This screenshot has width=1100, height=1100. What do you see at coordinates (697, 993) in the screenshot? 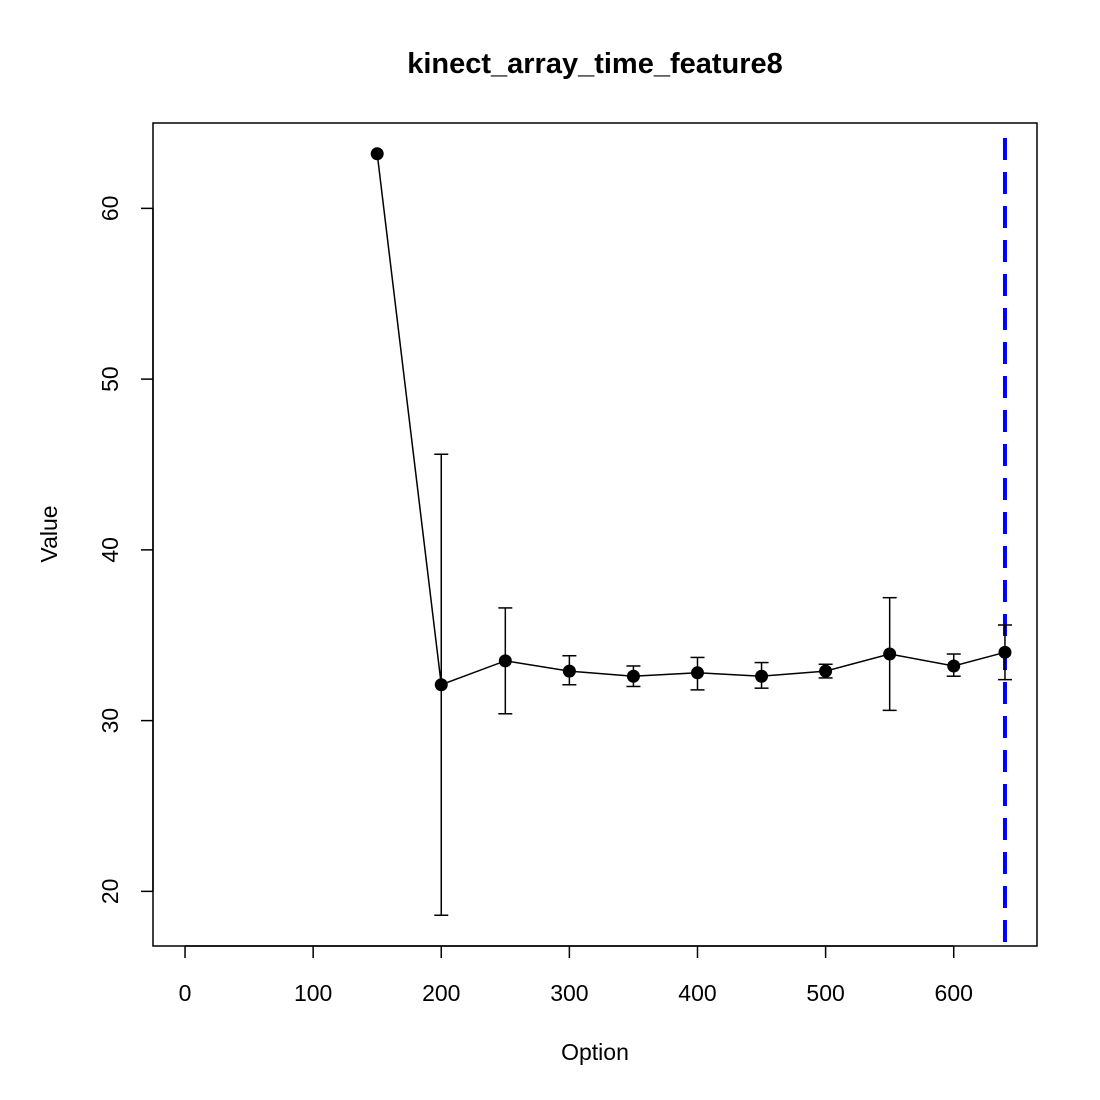
I see `x-tick-label: 400` at bounding box center [697, 993].